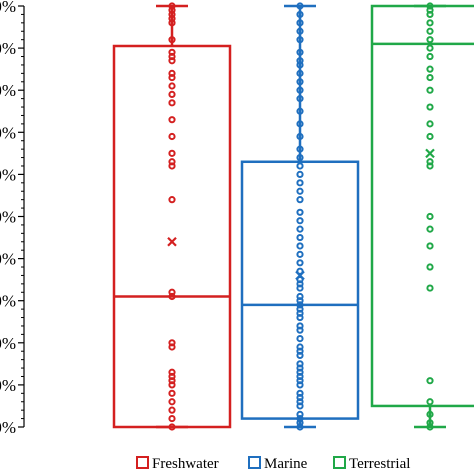 The width and height of the screenshot is (474, 474). I want to click on y-tick-label: 0%, so click(8, 427).